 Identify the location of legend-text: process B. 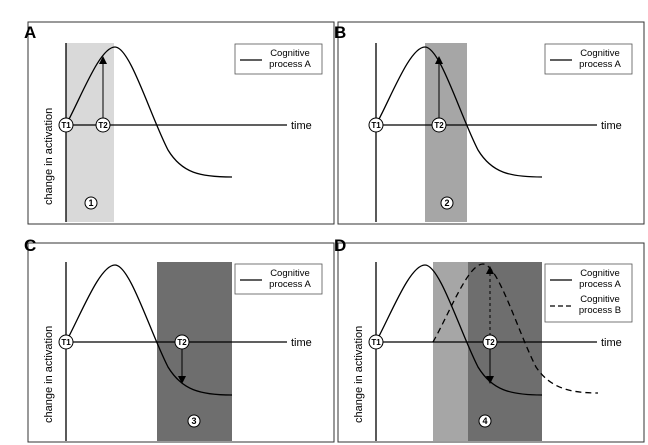
(600, 310).